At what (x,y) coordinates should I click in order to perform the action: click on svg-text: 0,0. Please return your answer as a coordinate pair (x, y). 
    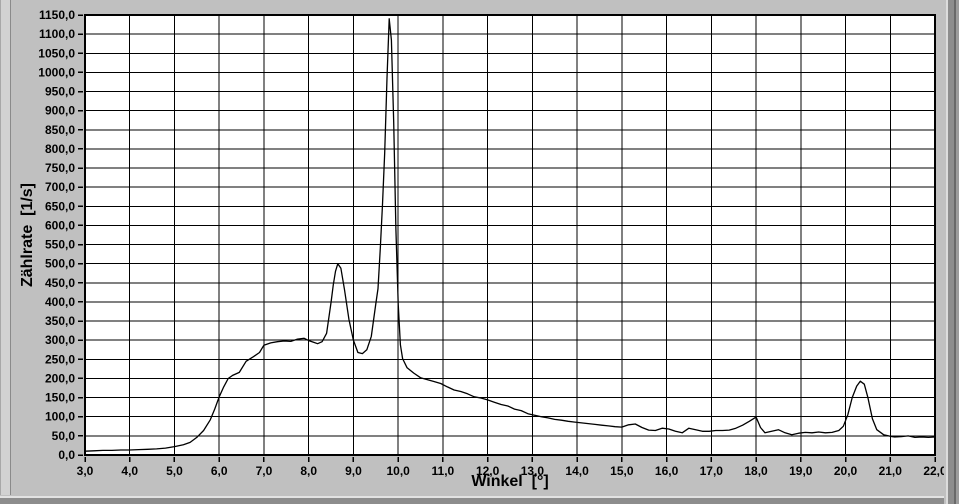
    Looking at the image, I should click on (66, 455).